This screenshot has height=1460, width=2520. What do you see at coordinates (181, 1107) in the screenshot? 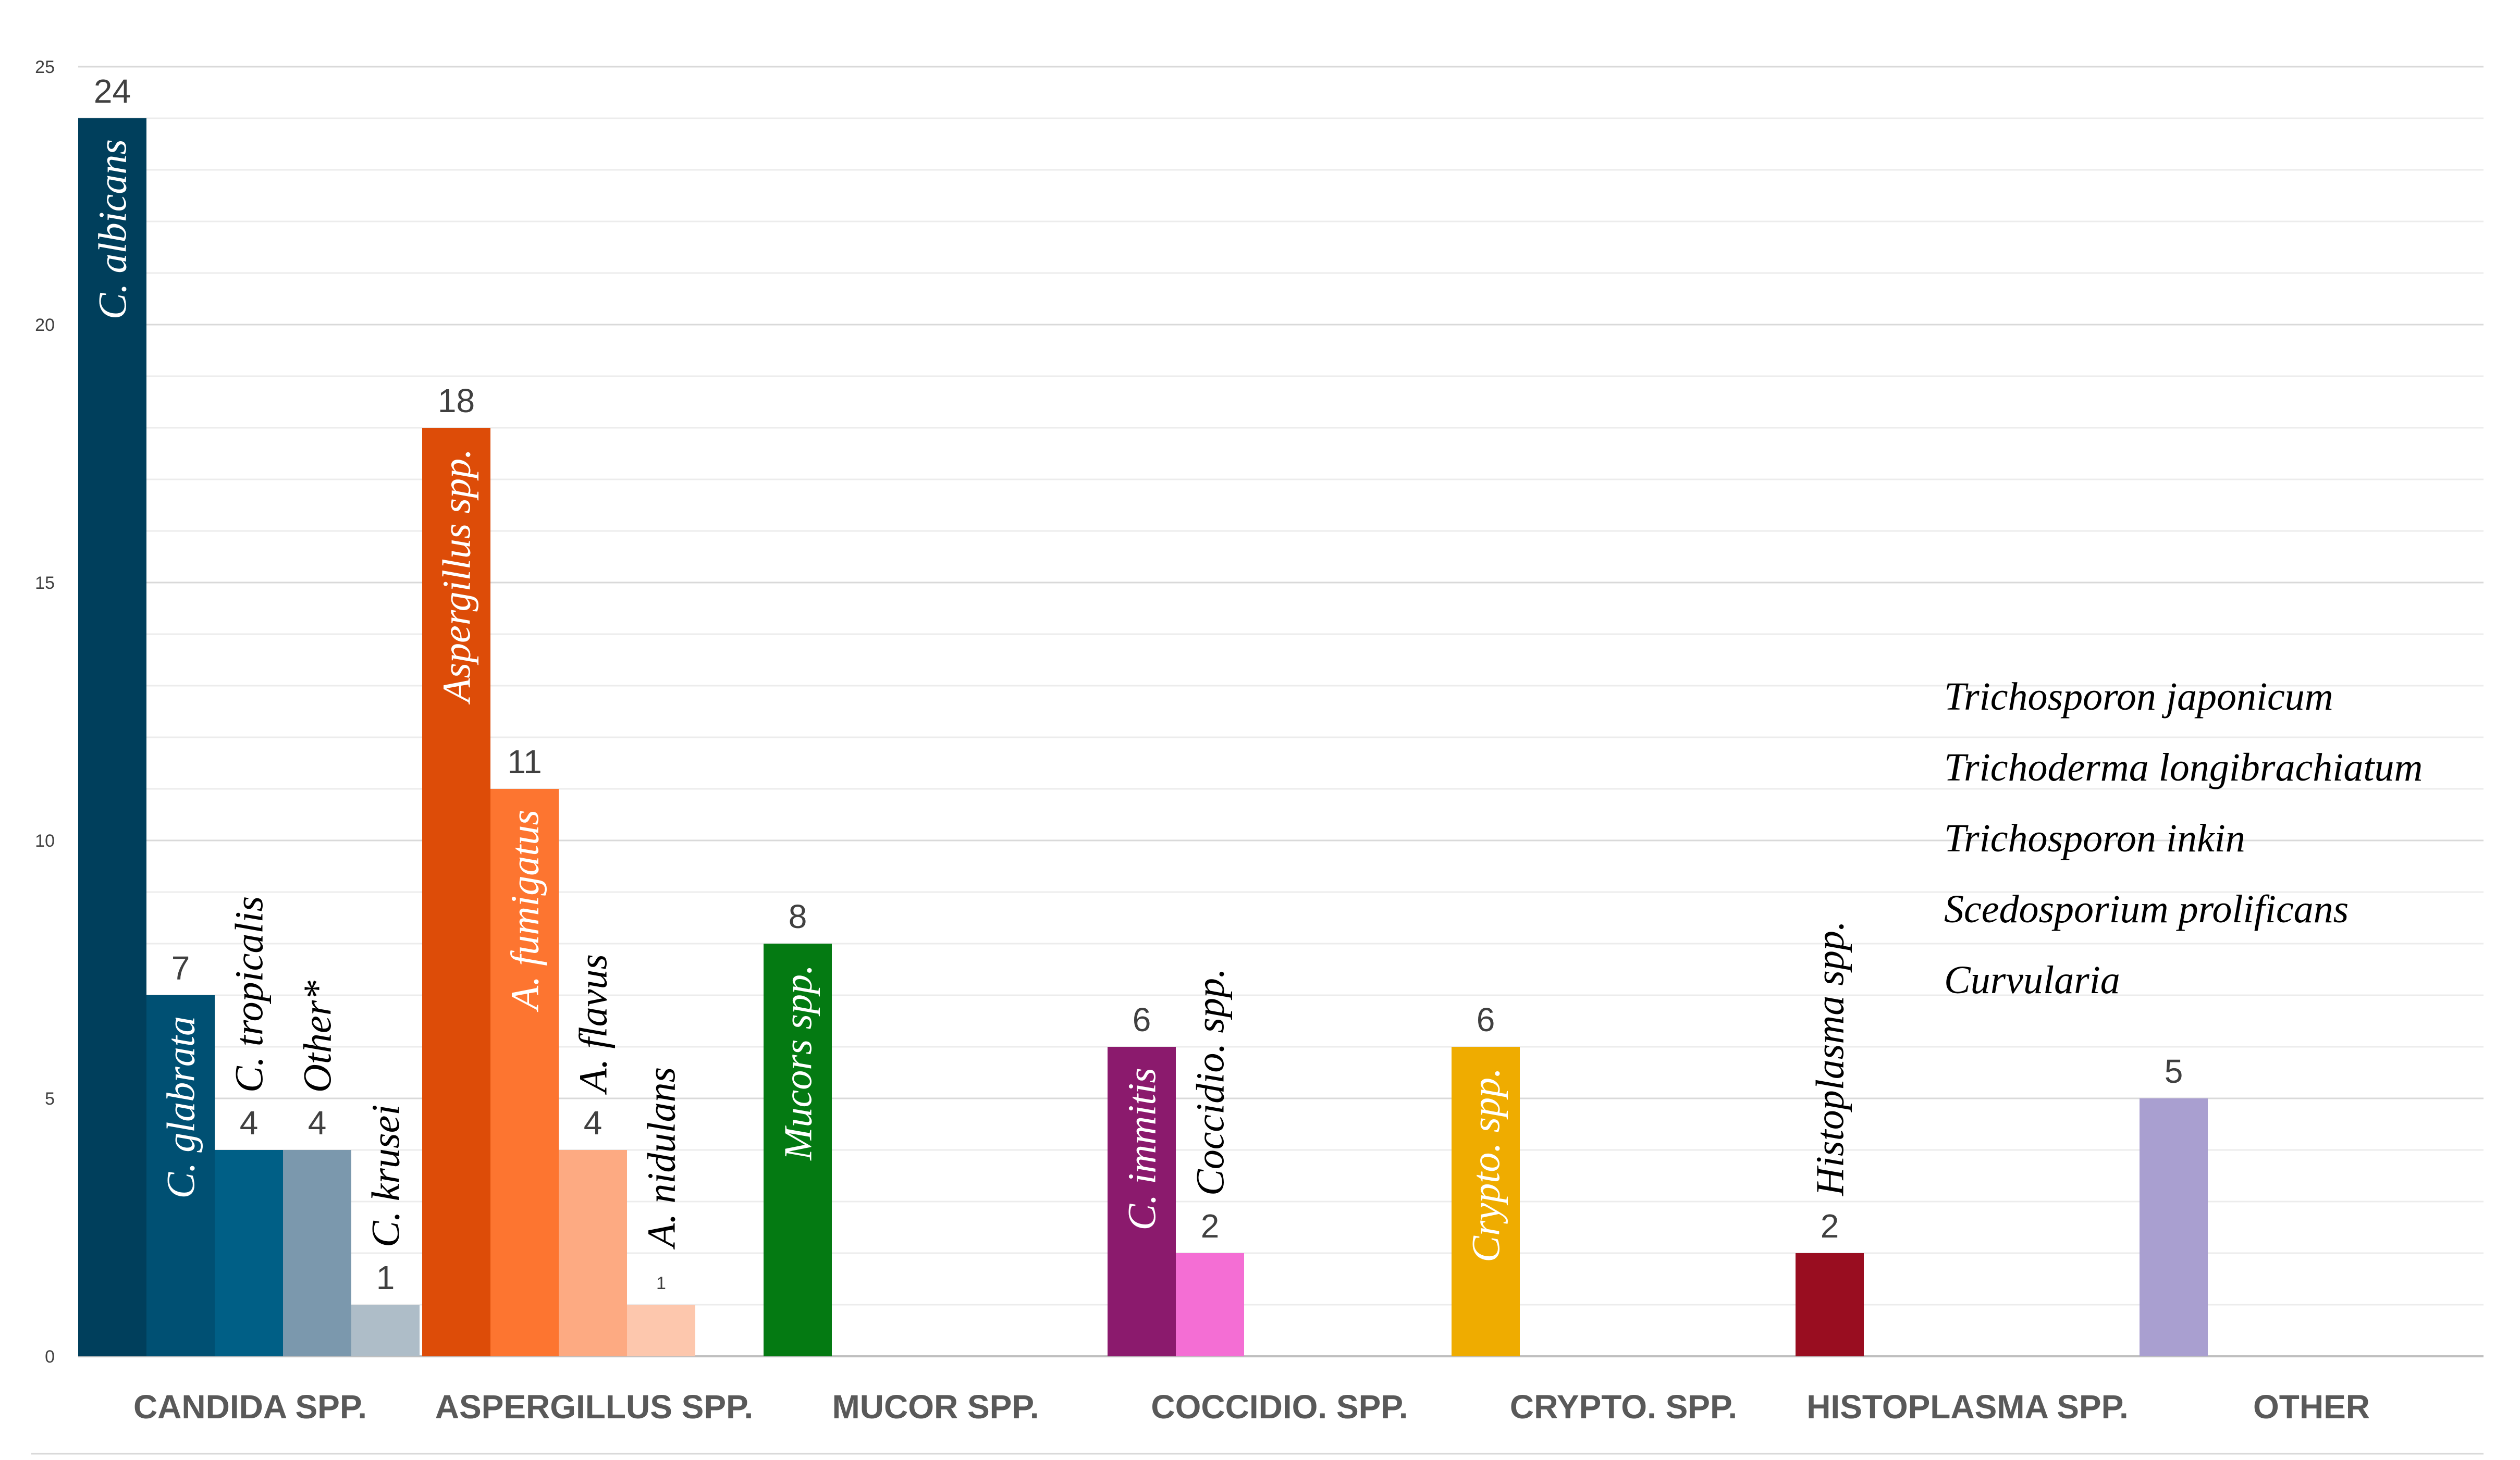
I see `species-label: C. glabrata` at bounding box center [181, 1107].